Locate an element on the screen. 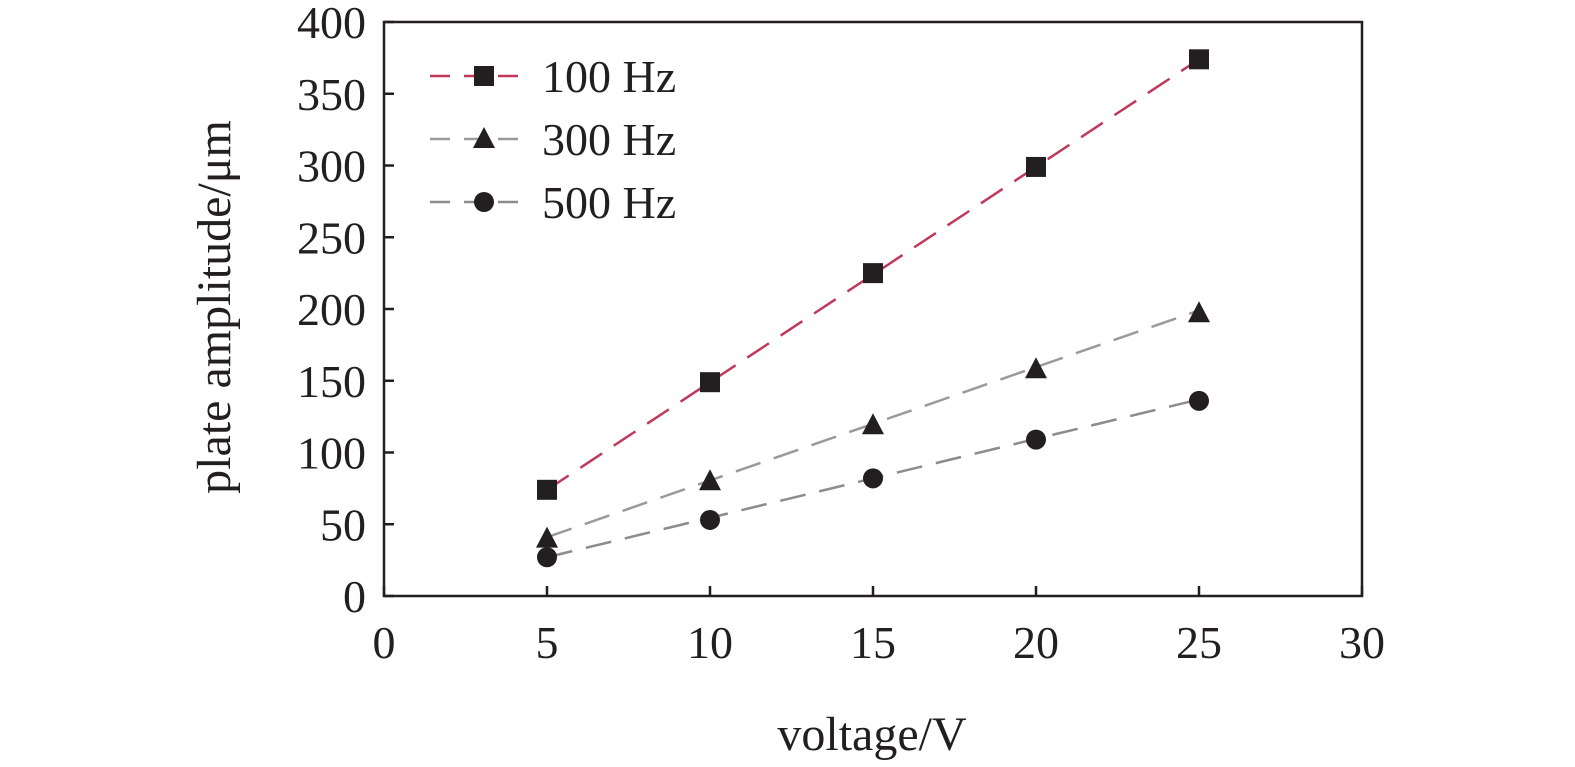 The width and height of the screenshot is (1575, 767). y-tick-label: 200 is located at coordinates (331, 309).